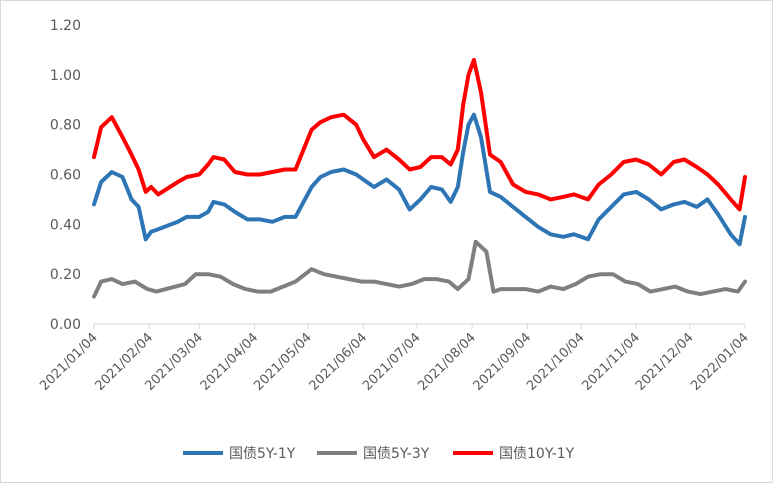 The width and height of the screenshot is (773, 486). I want to click on y-tick-label: 0.00, so click(65, 325).